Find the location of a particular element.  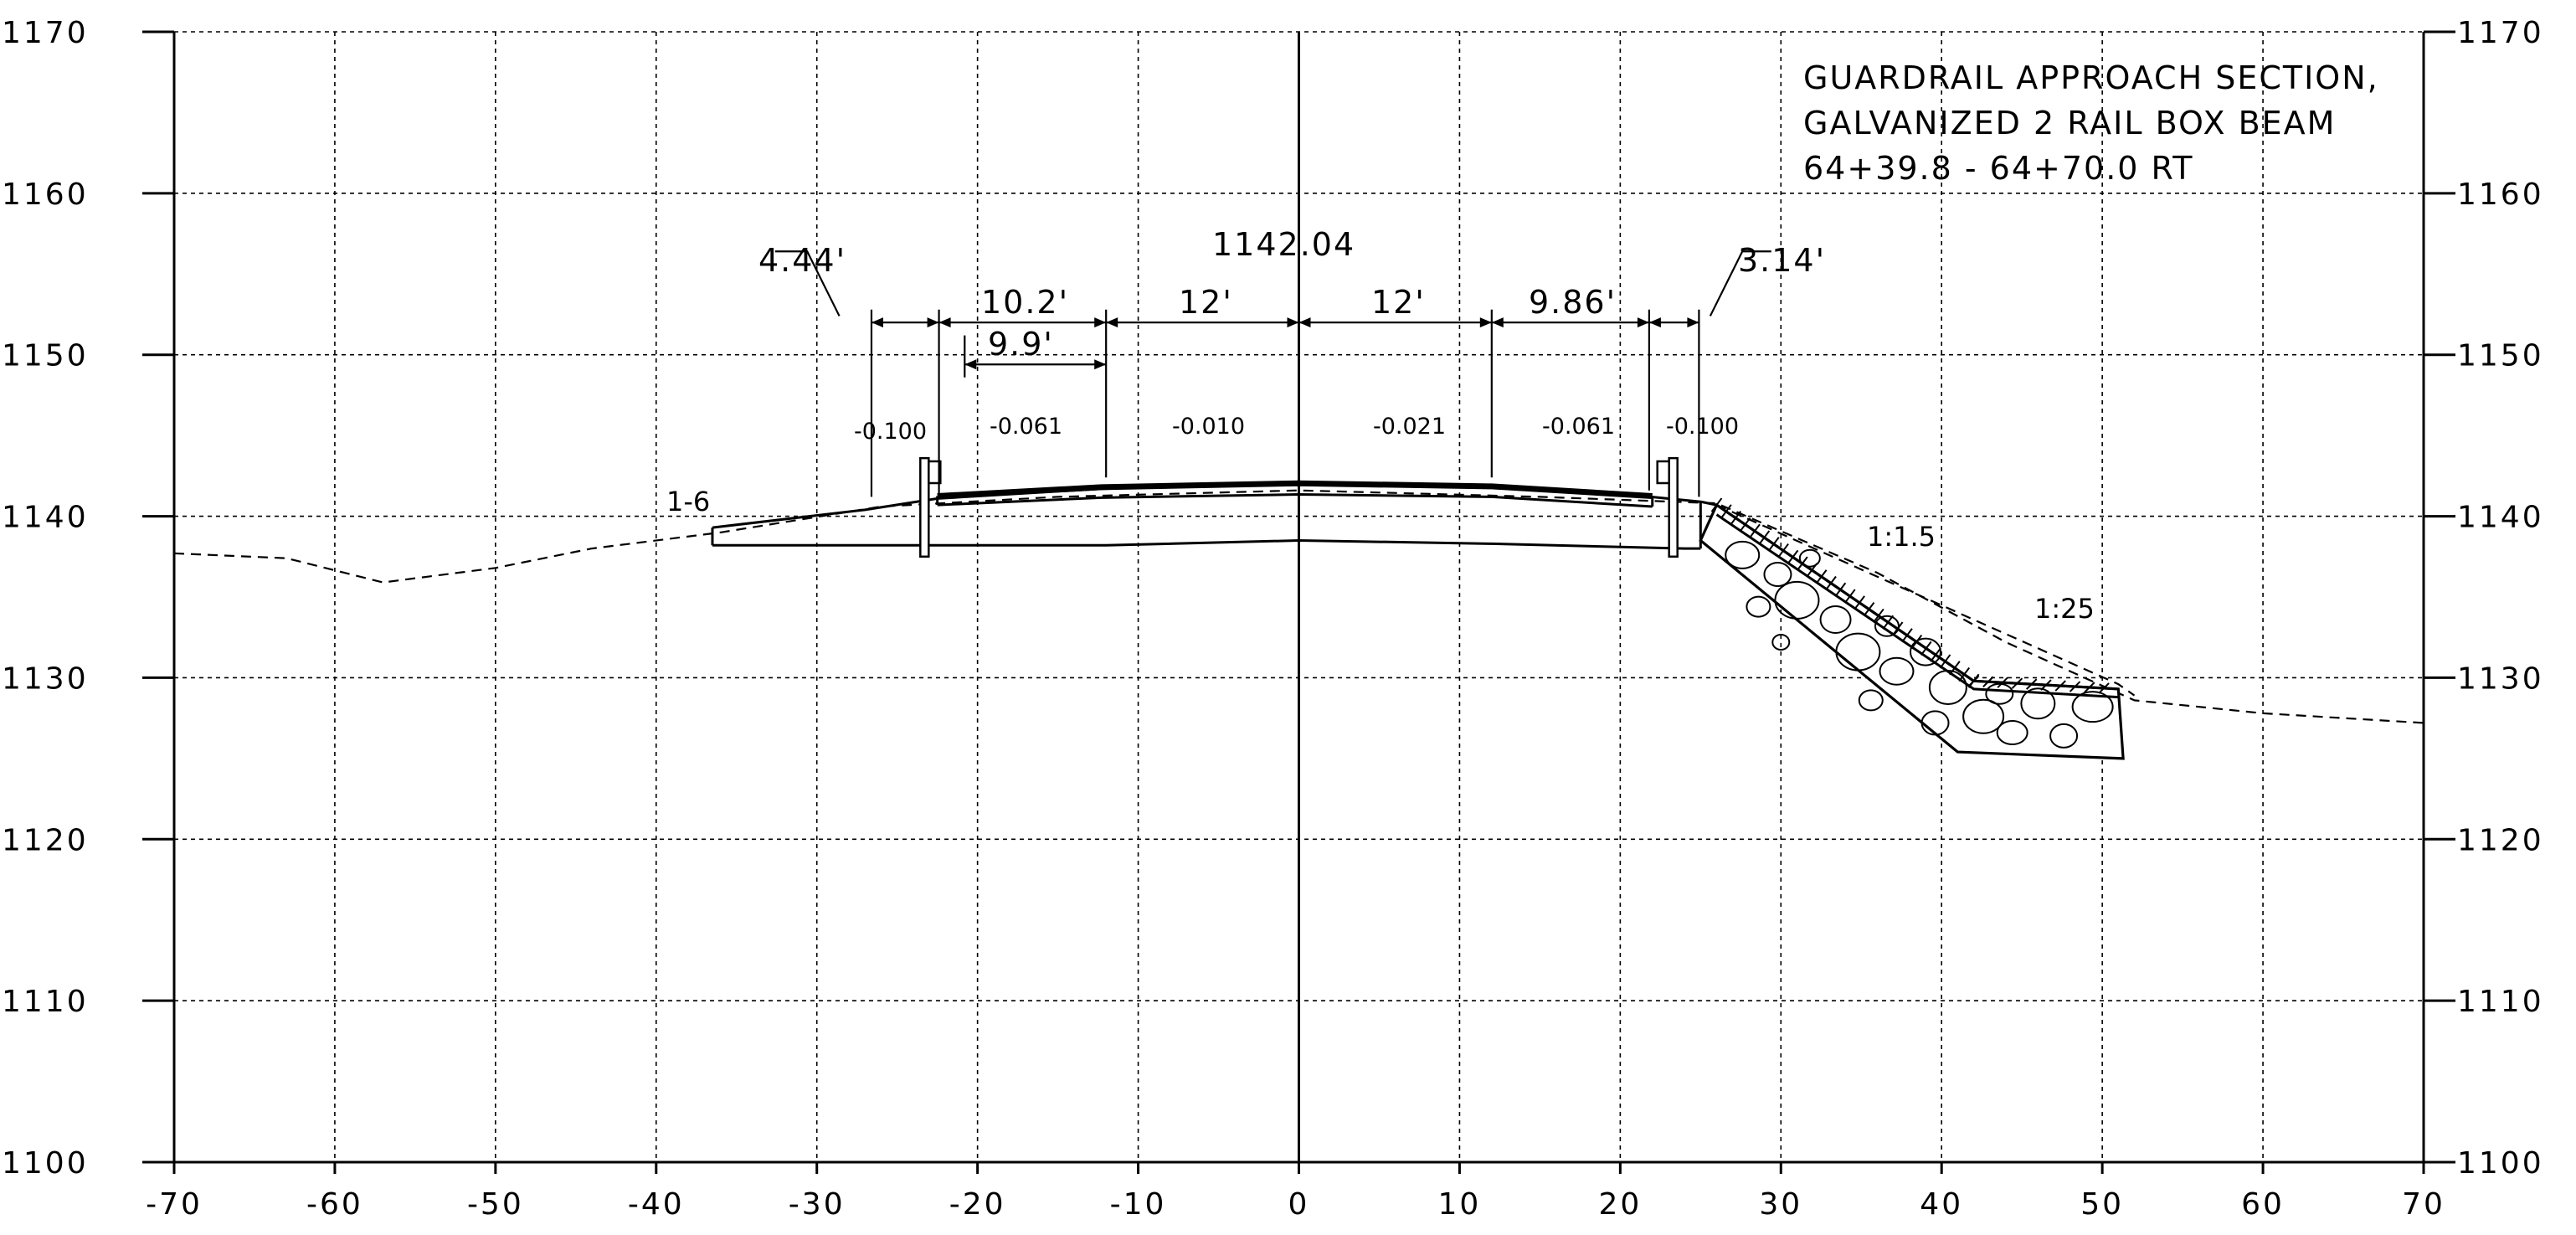

dim-line-left-outer-arrow-left is located at coordinates (877, 322).